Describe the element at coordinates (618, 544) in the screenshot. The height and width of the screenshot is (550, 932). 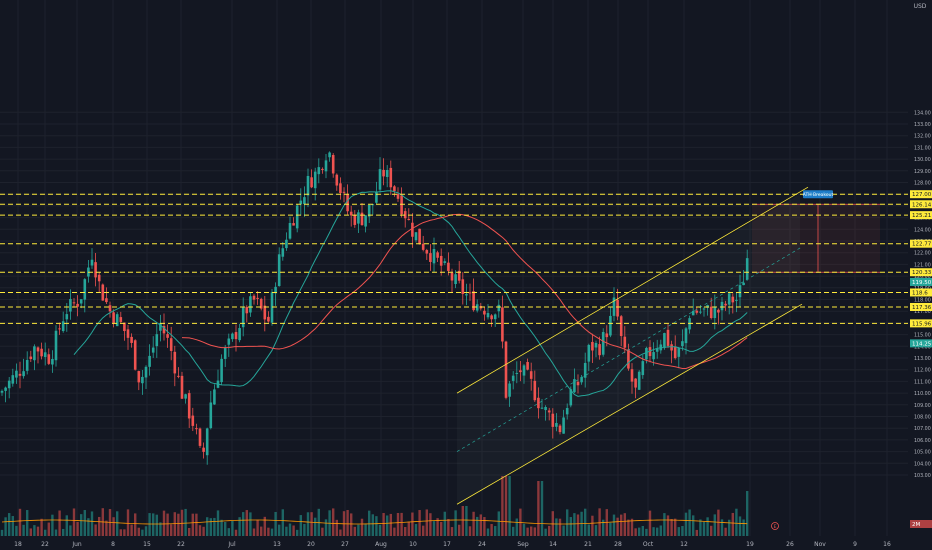
I see `x-tick-label: 28` at that location.